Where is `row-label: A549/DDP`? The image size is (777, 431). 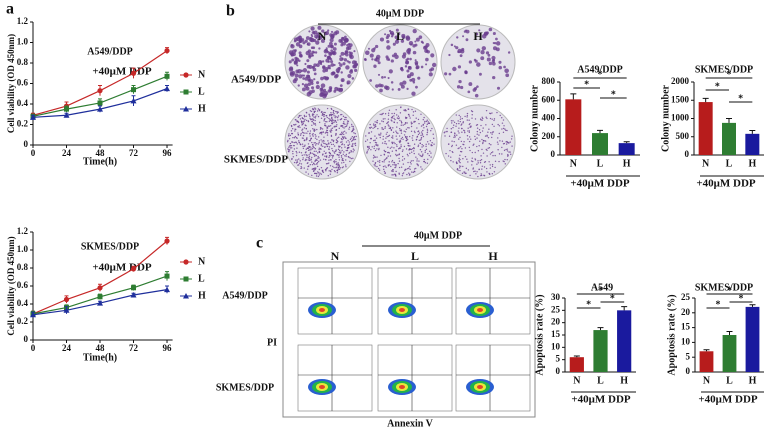 row-label: A549/DDP is located at coordinates (256, 80).